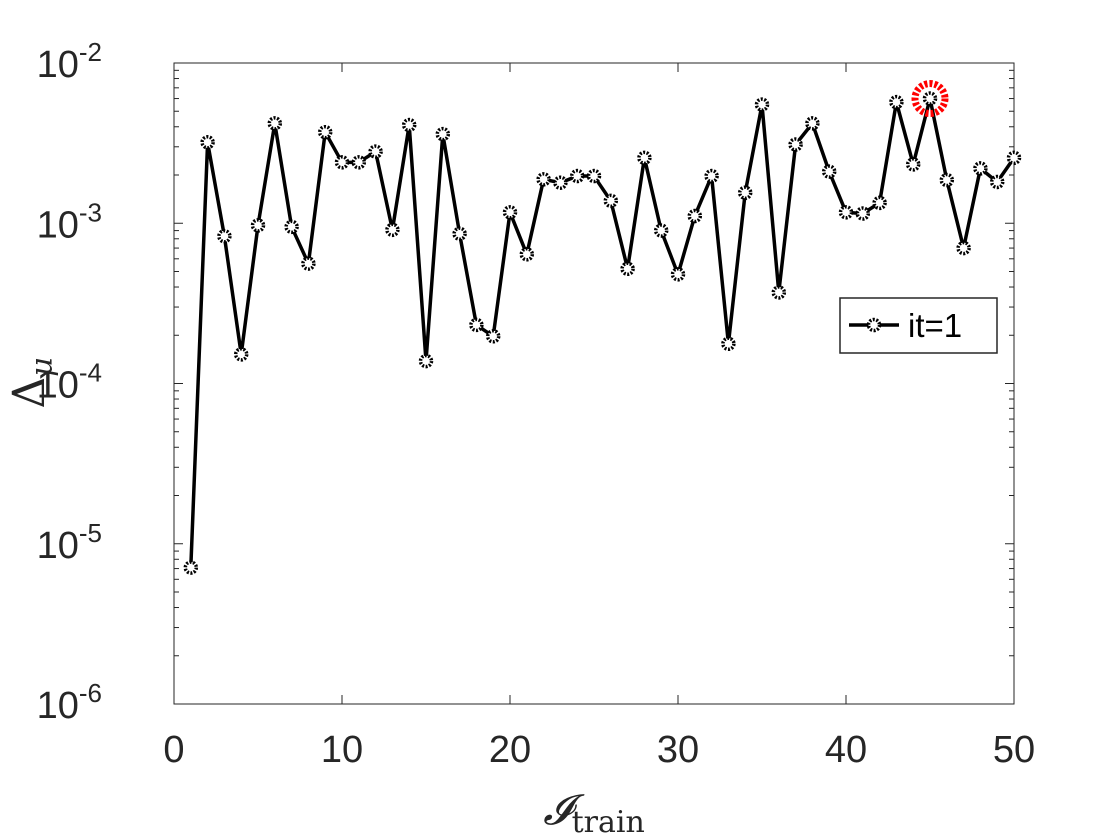 The height and width of the screenshot is (840, 1120). I want to click on y-tick-label: 10⁻⁴, so click(69, 382).